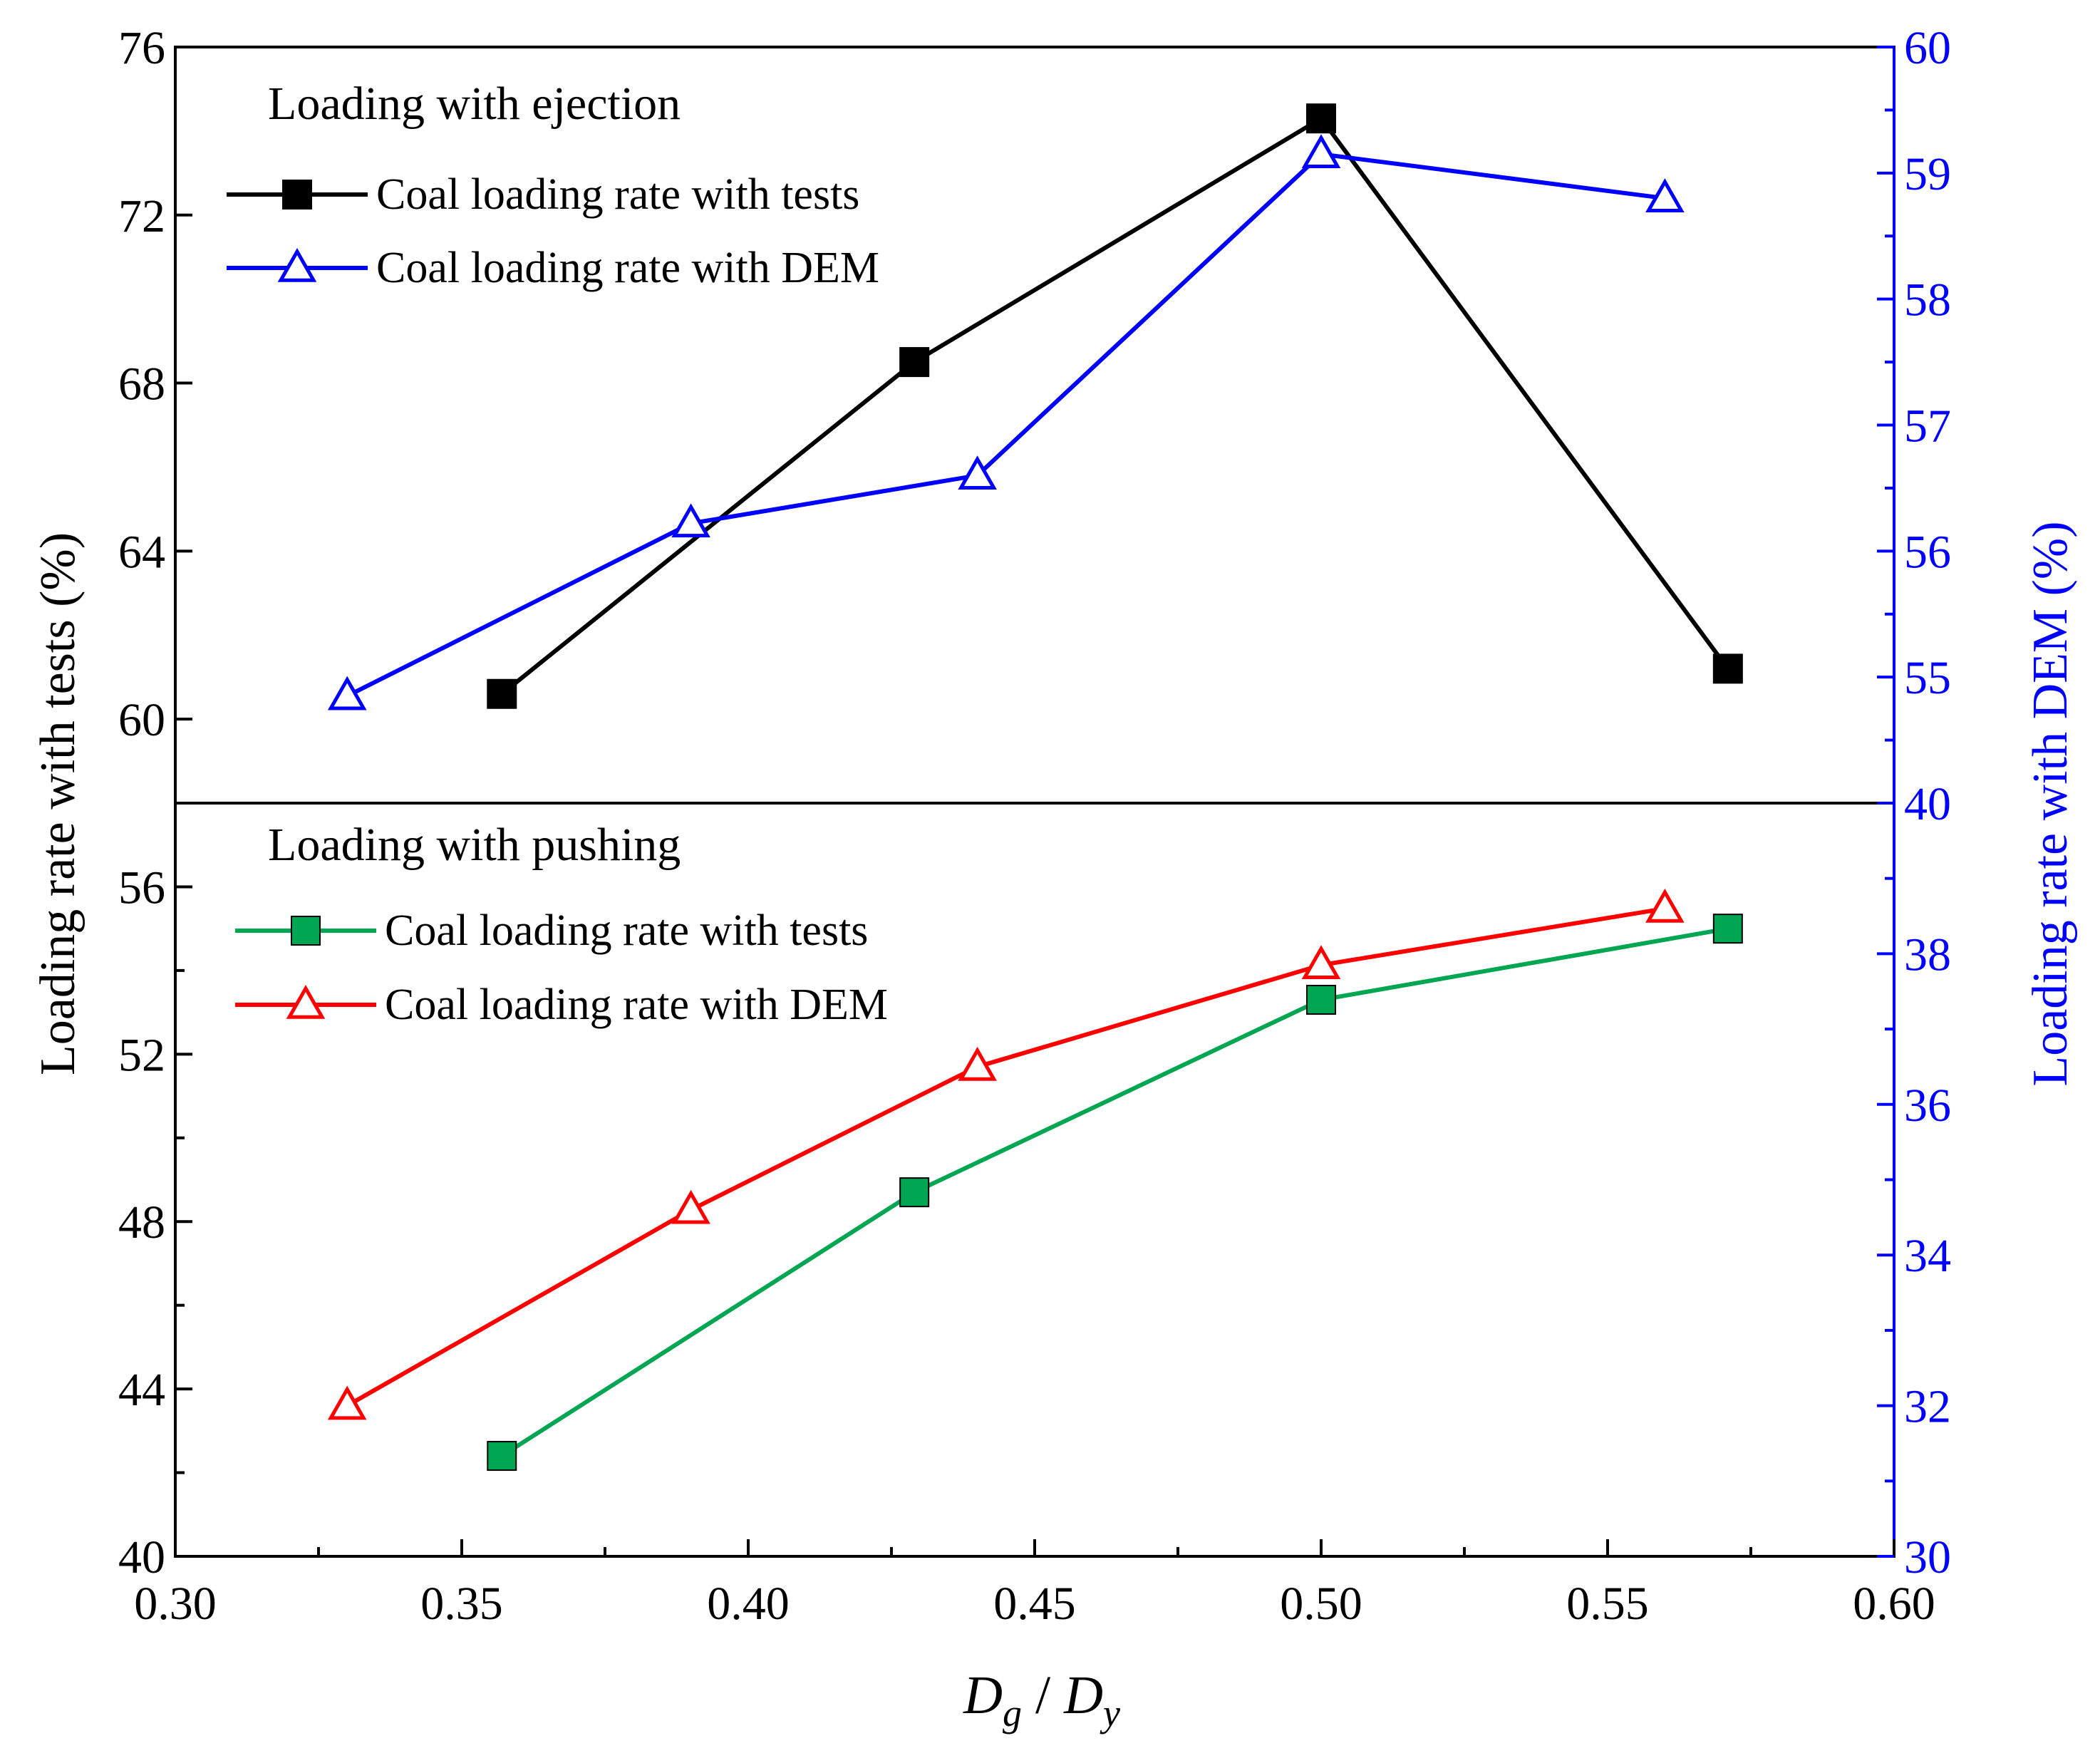 This screenshot has width=2100, height=1758. I want to click on y-left-tick-label: 64, so click(141, 552).